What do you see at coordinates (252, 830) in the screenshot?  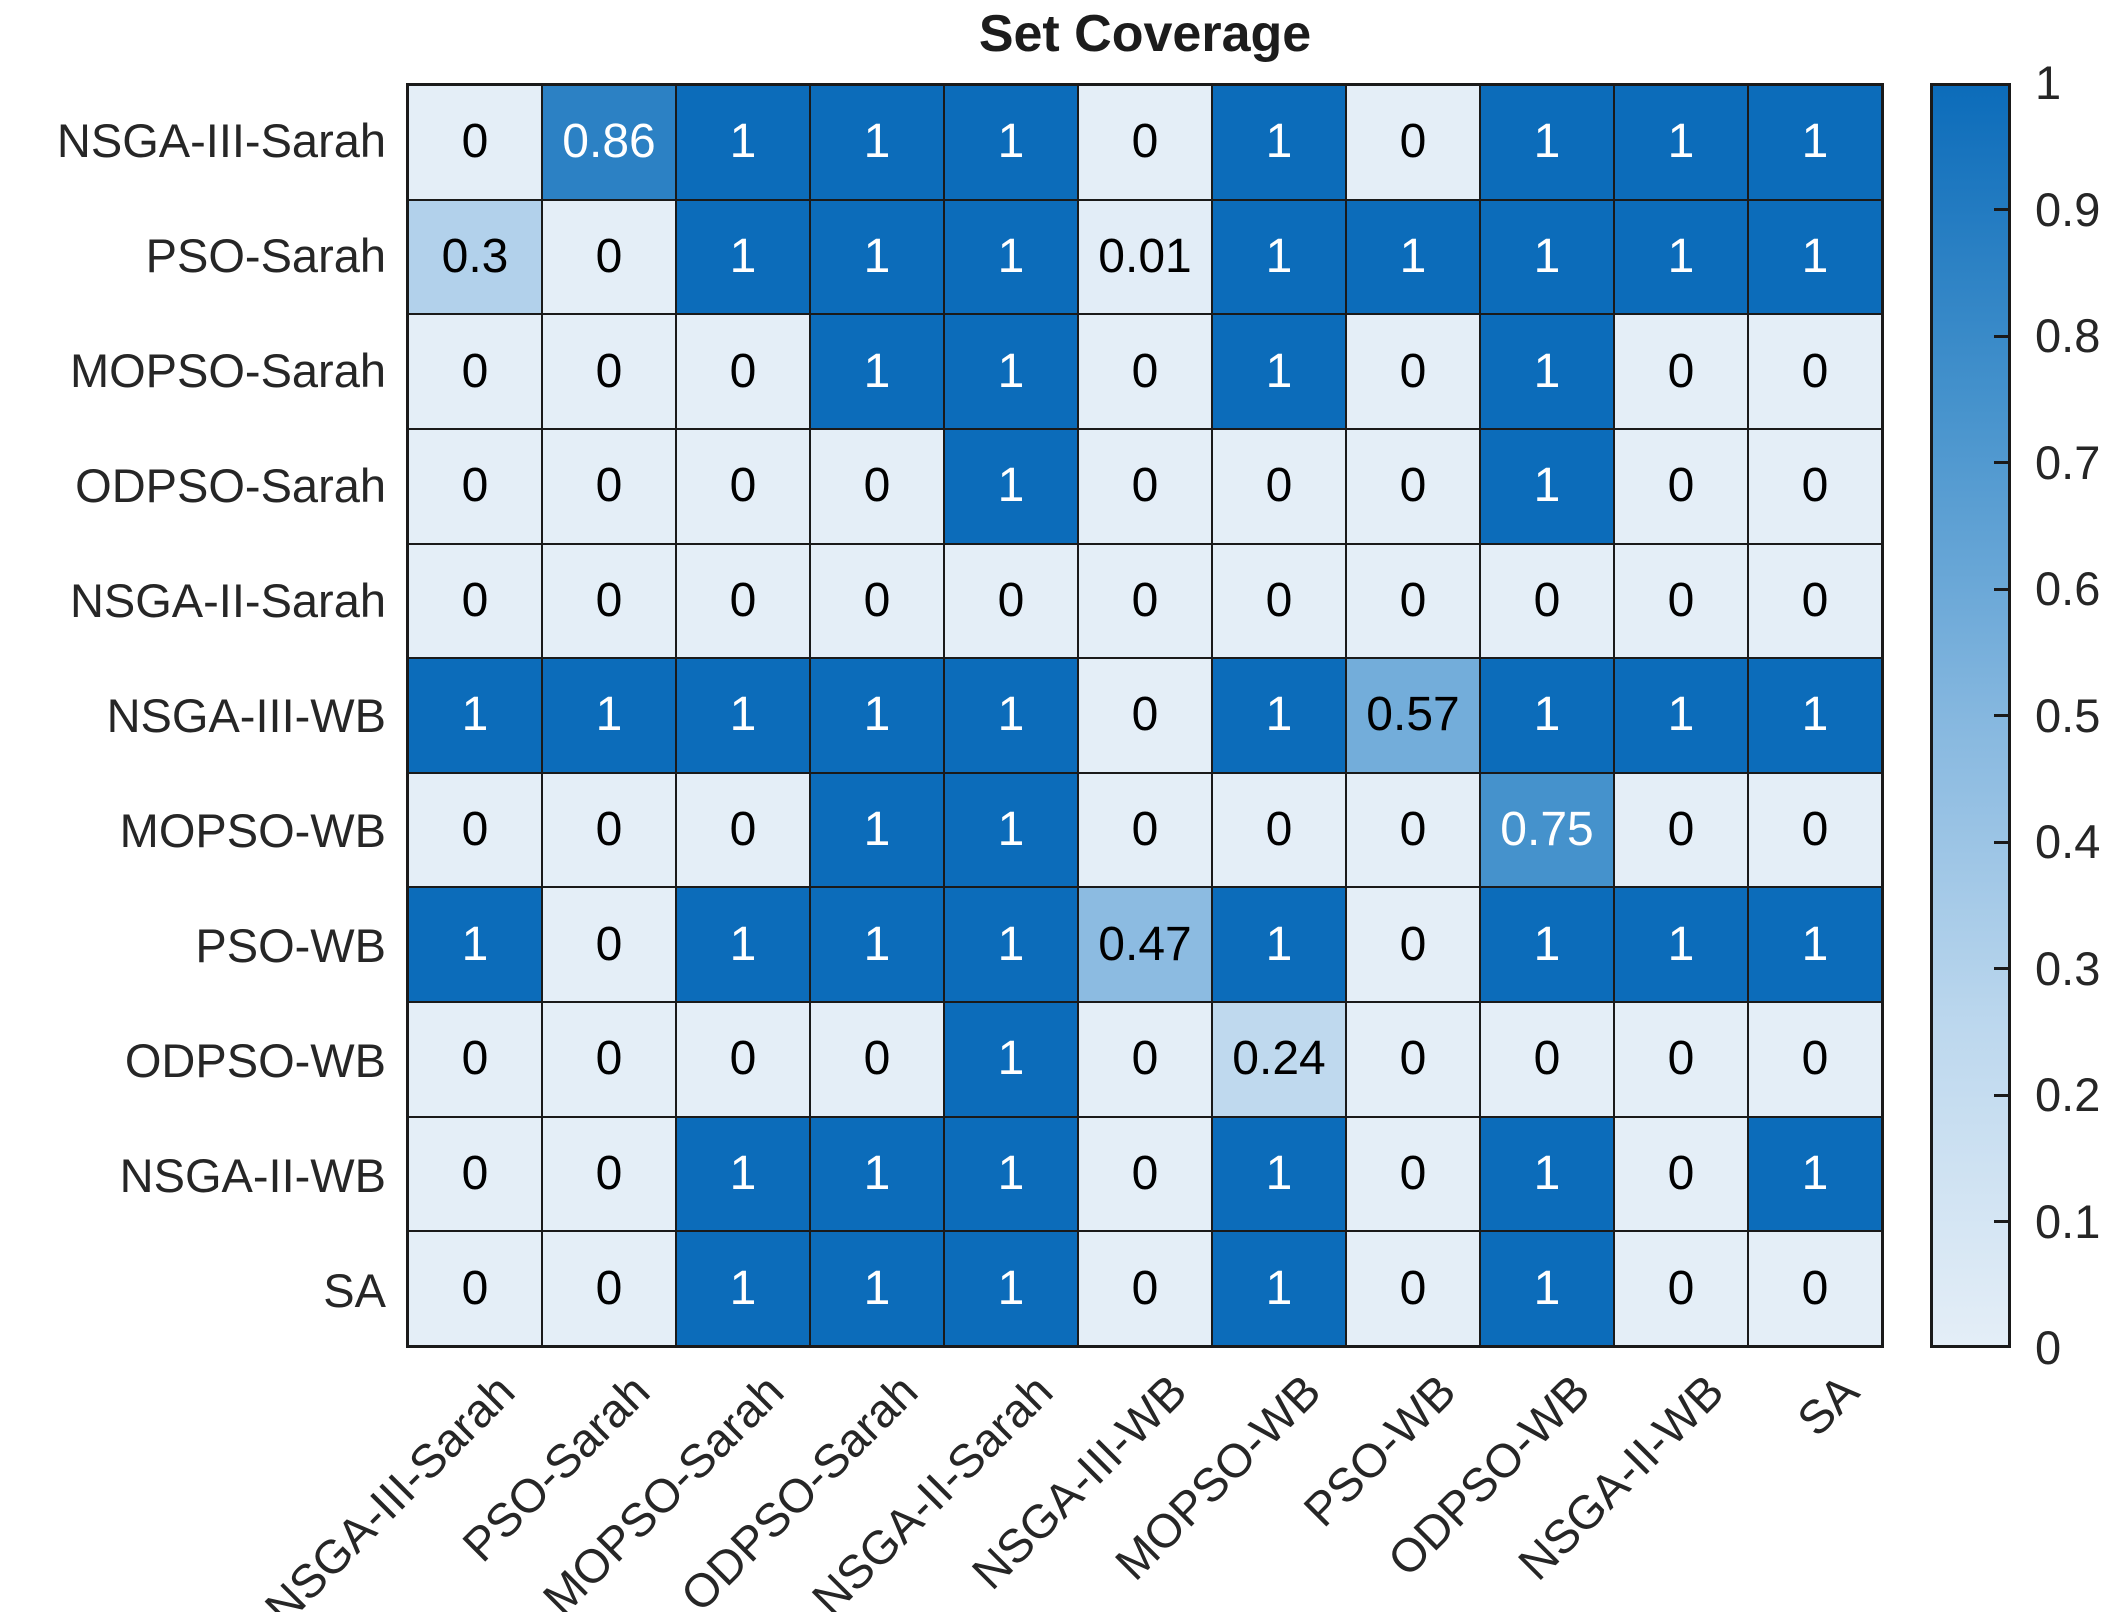 I see `row-label: MOPSO-WB` at bounding box center [252, 830].